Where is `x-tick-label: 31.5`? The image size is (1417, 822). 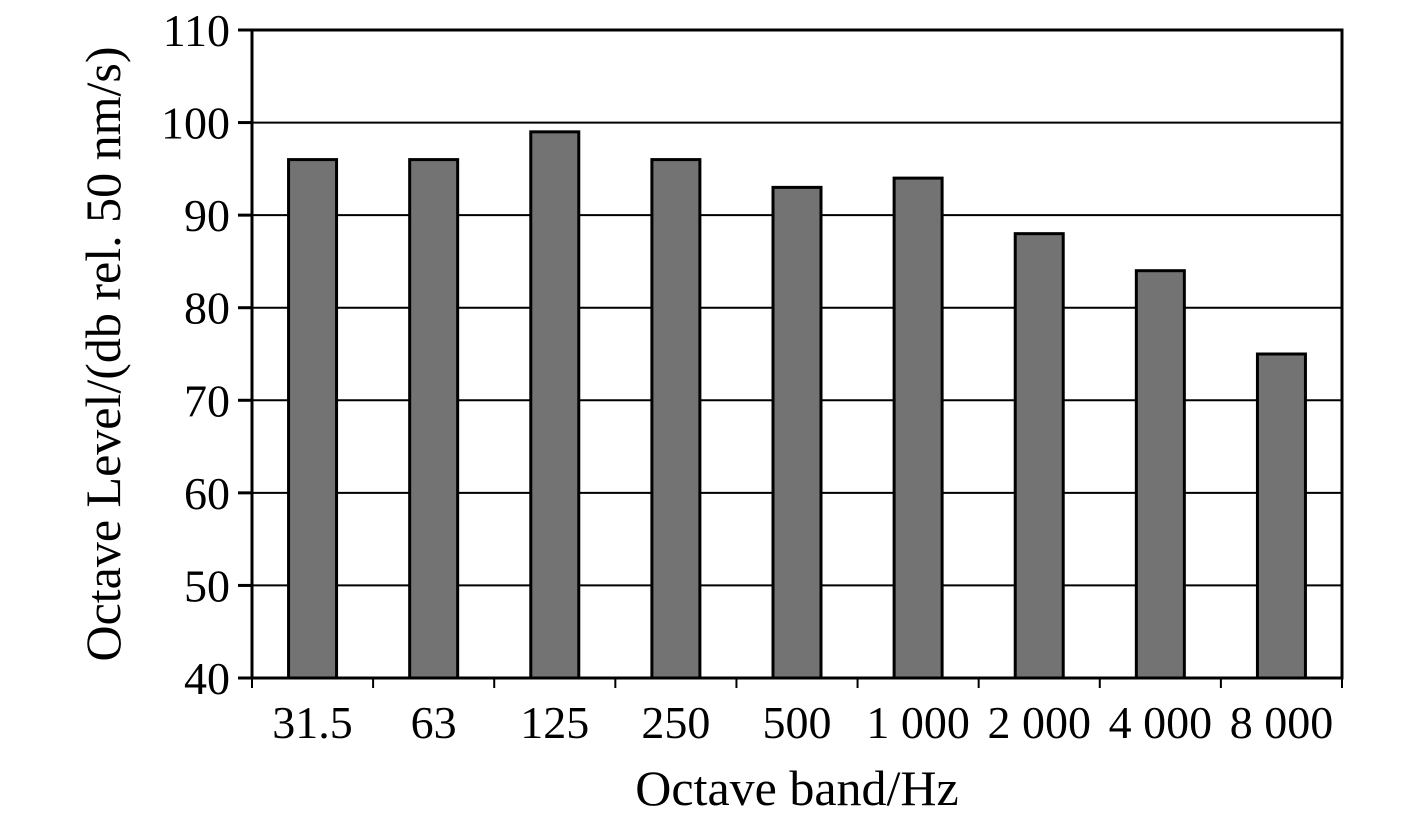
x-tick-label: 31.5 is located at coordinates (312, 722).